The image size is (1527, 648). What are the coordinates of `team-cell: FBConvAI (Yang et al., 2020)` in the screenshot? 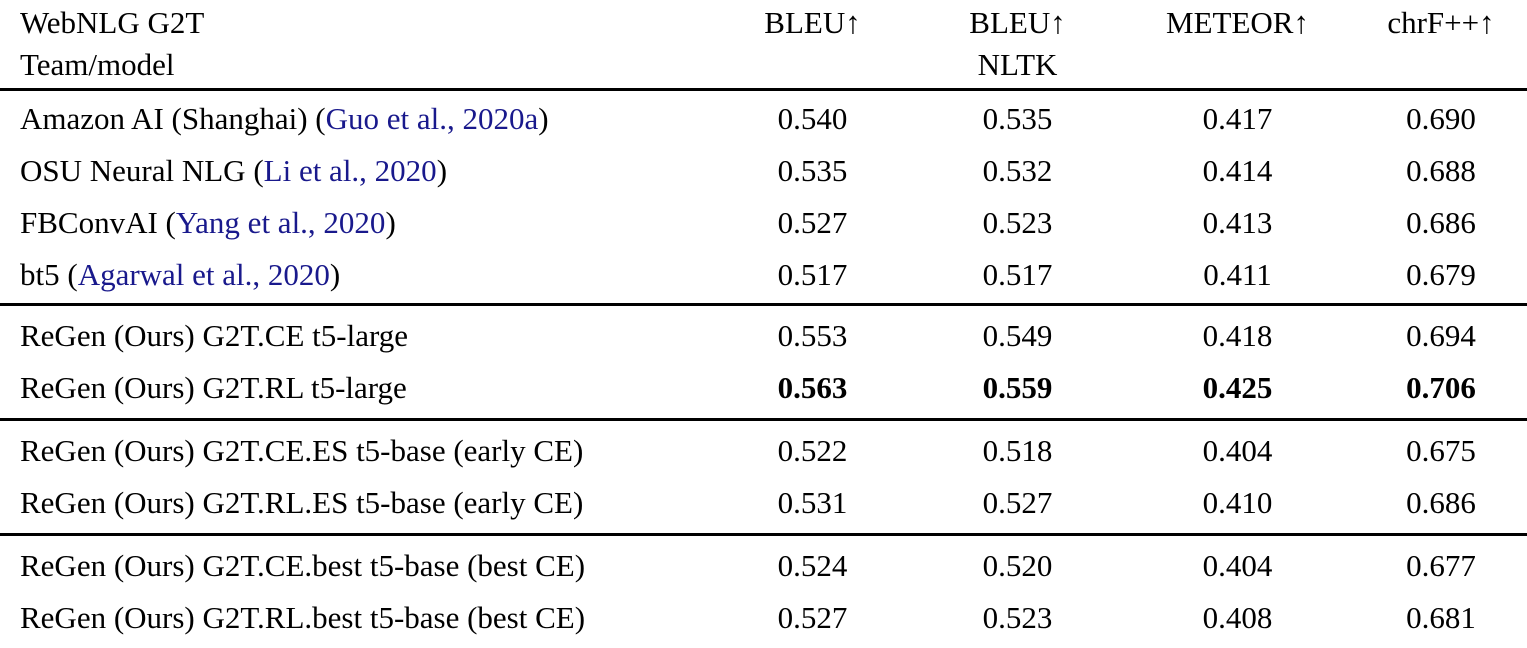 It's located at (355, 223).